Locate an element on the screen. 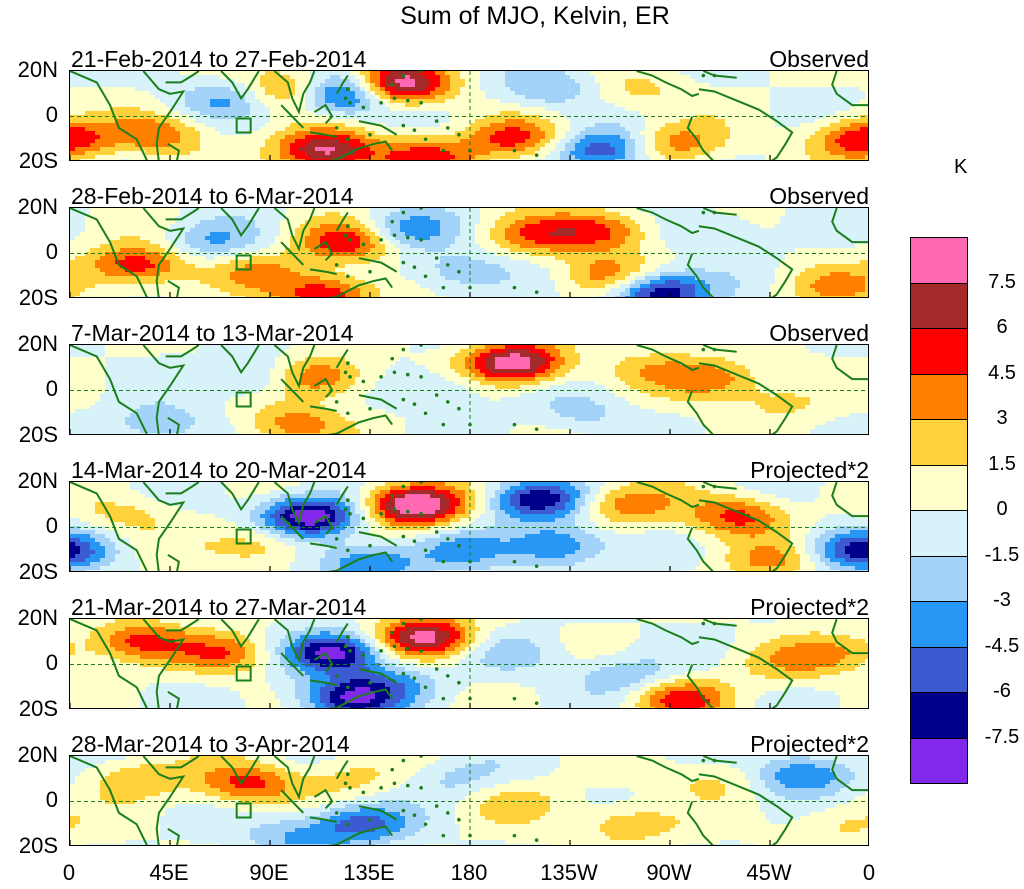  map-panel: 7-Mar-2014 to 13-Mar-2014 Observed is located at coordinates (469, 377).